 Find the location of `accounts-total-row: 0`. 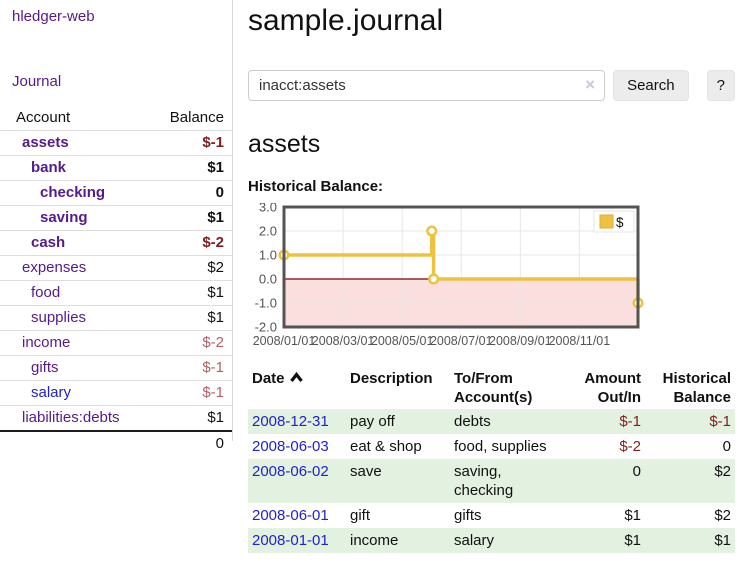

accounts-total-row: 0 is located at coordinates (116, 443).